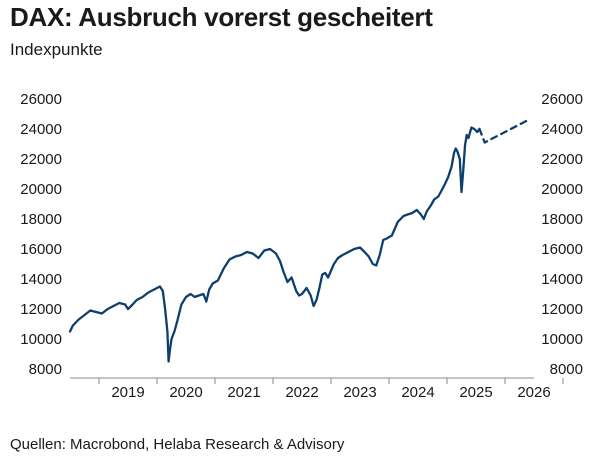 This screenshot has height=459, width=595. Describe the element at coordinates (359, 392) in the screenshot. I see `x-tick-label: 2023` at that location.